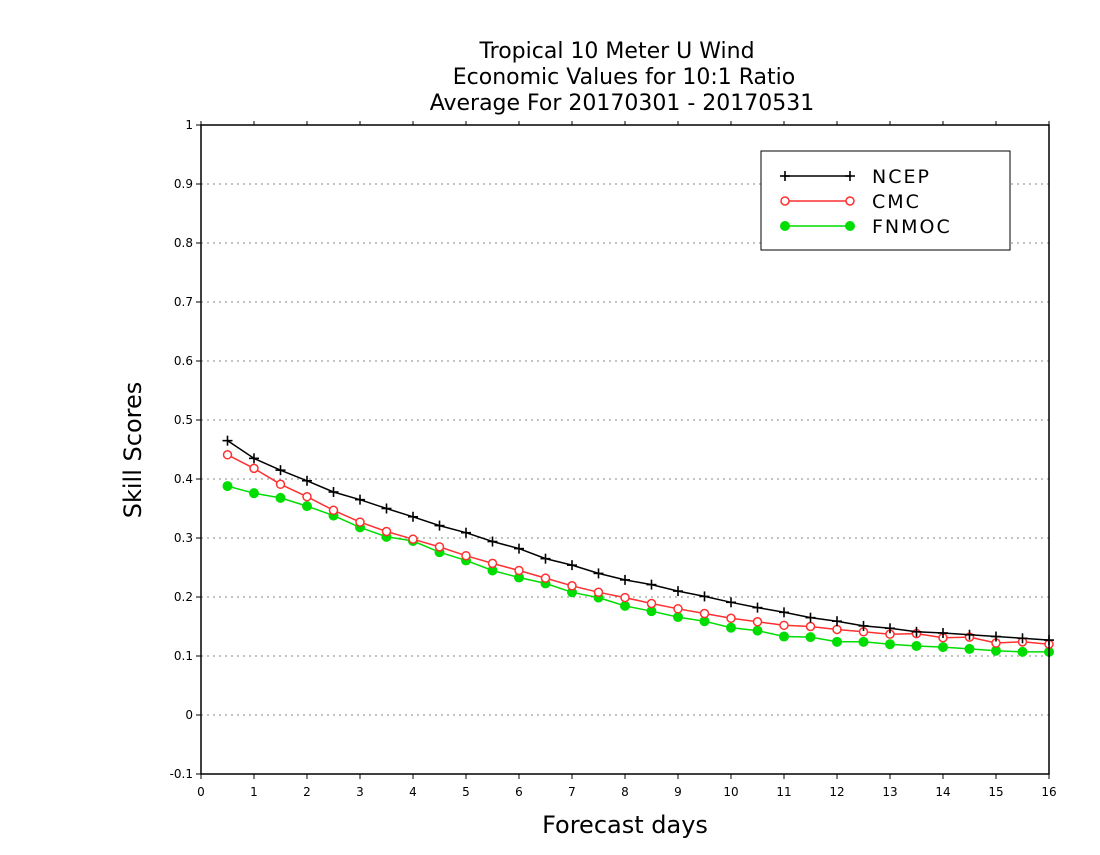 The image size is (1100, 855). What do you see at coordinates (183, 420) in the screenshot?
I see `y-tick-label: 0.5` at bounding box center [183, 420].